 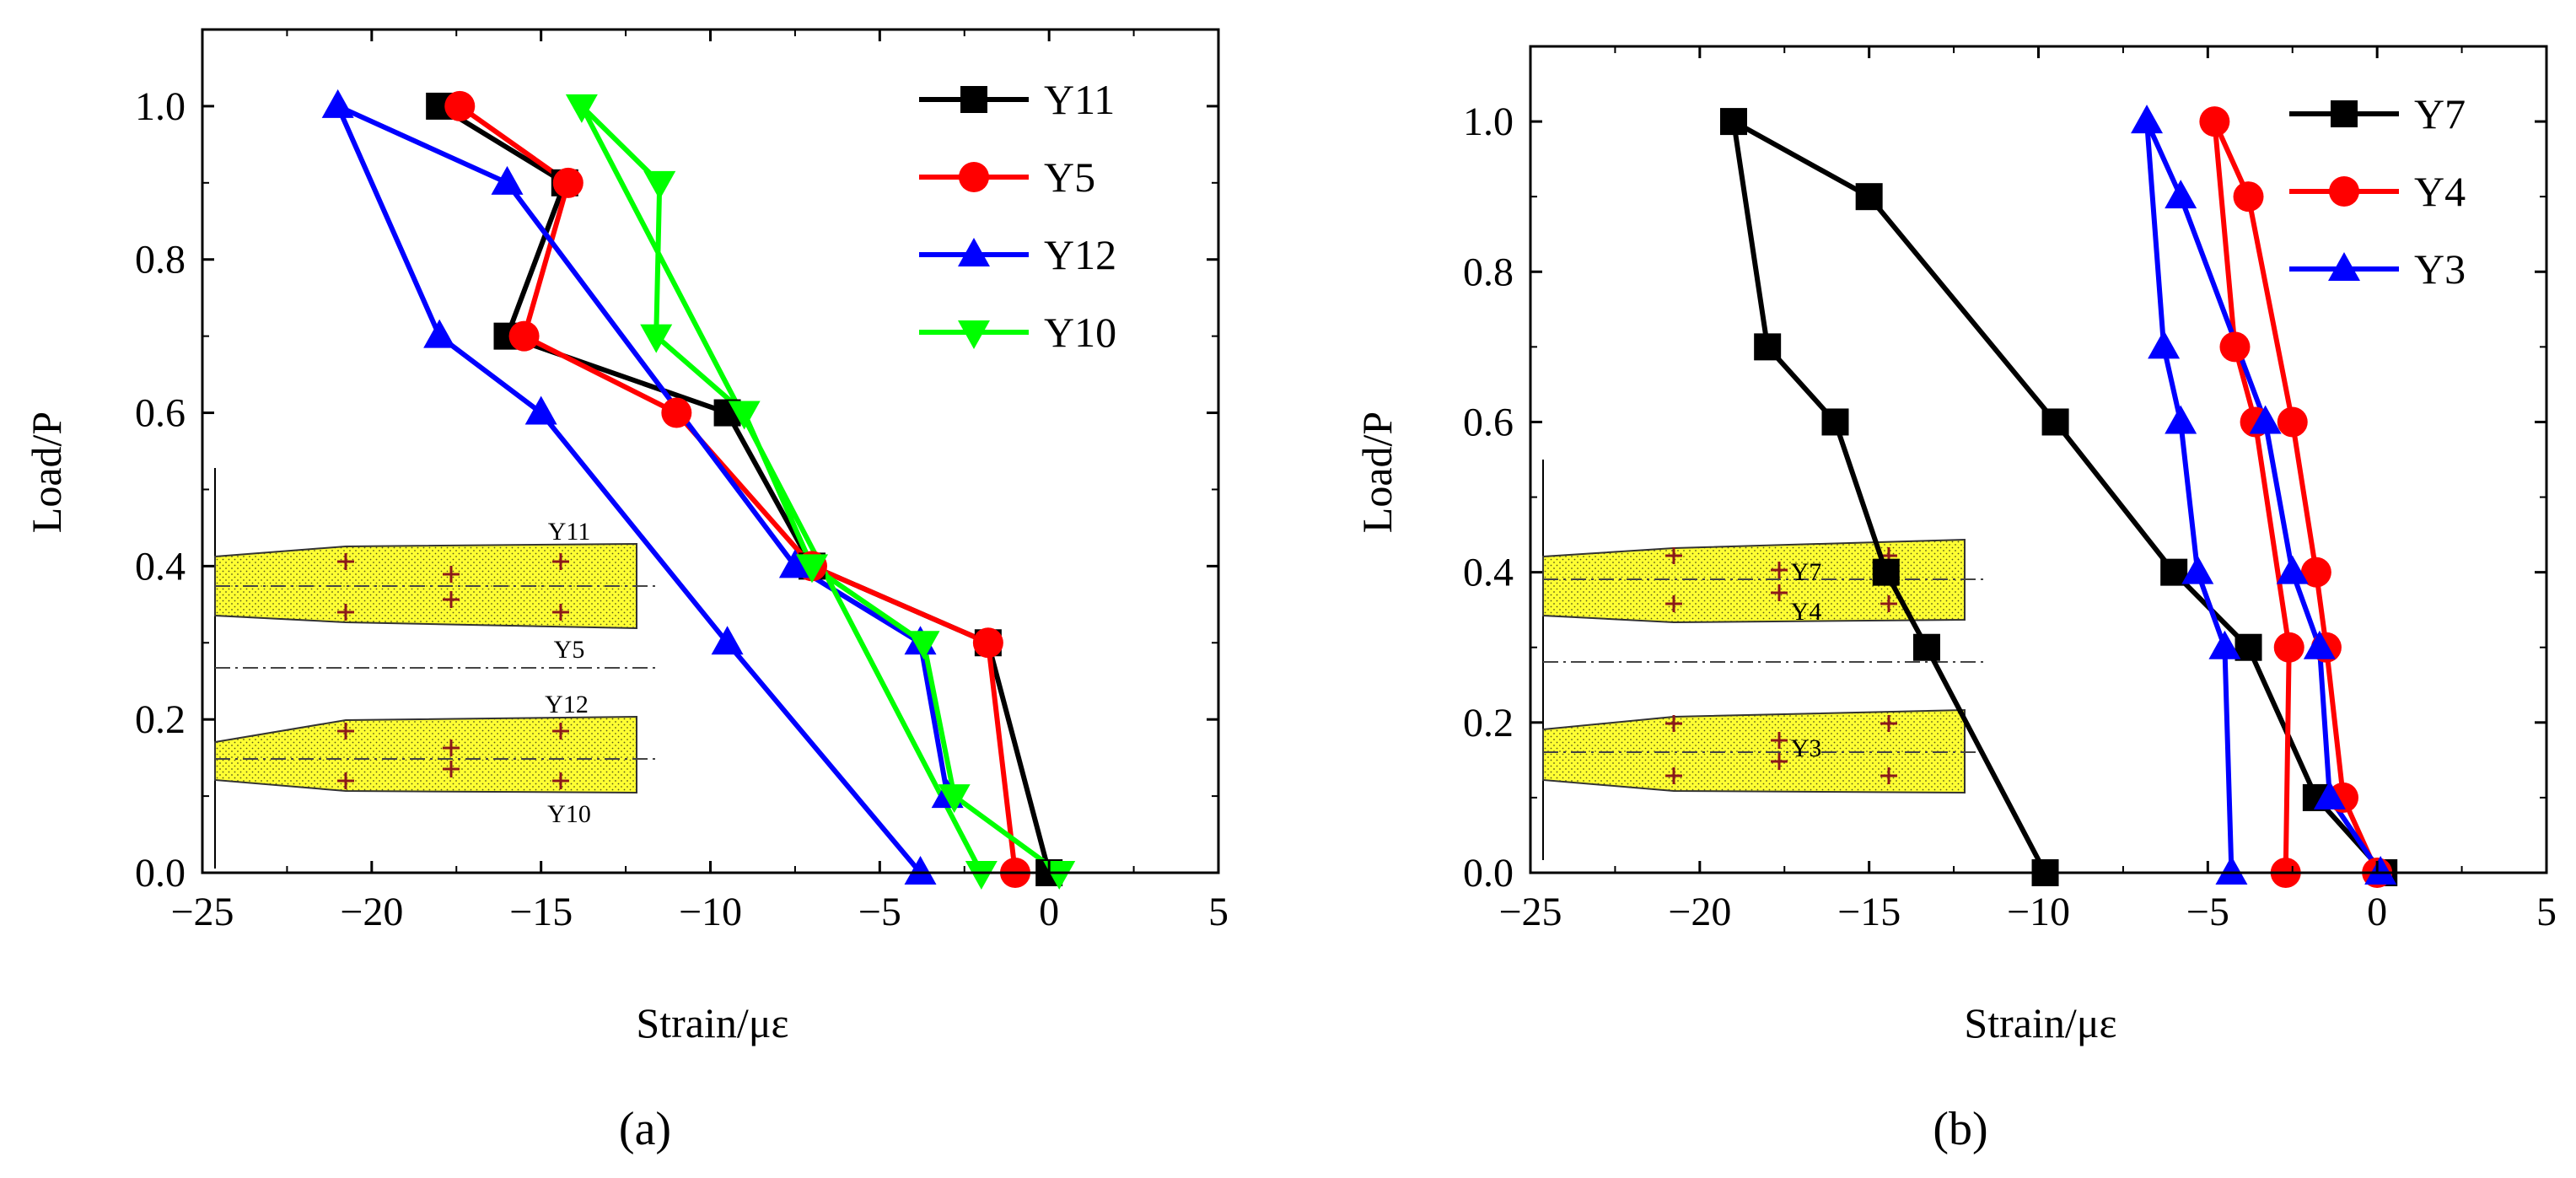 I want to click on legend-label-y3: Y3, so click(x=2440, y=269).